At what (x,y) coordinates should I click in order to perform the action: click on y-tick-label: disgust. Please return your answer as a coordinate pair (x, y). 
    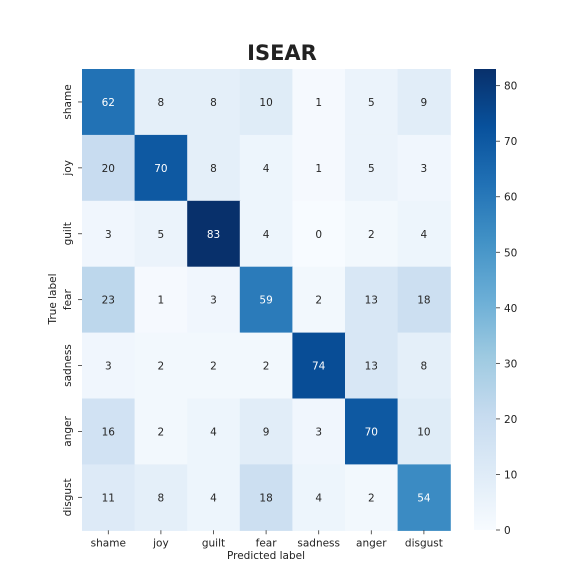
    Looking at the image, I should click on (68, 497).